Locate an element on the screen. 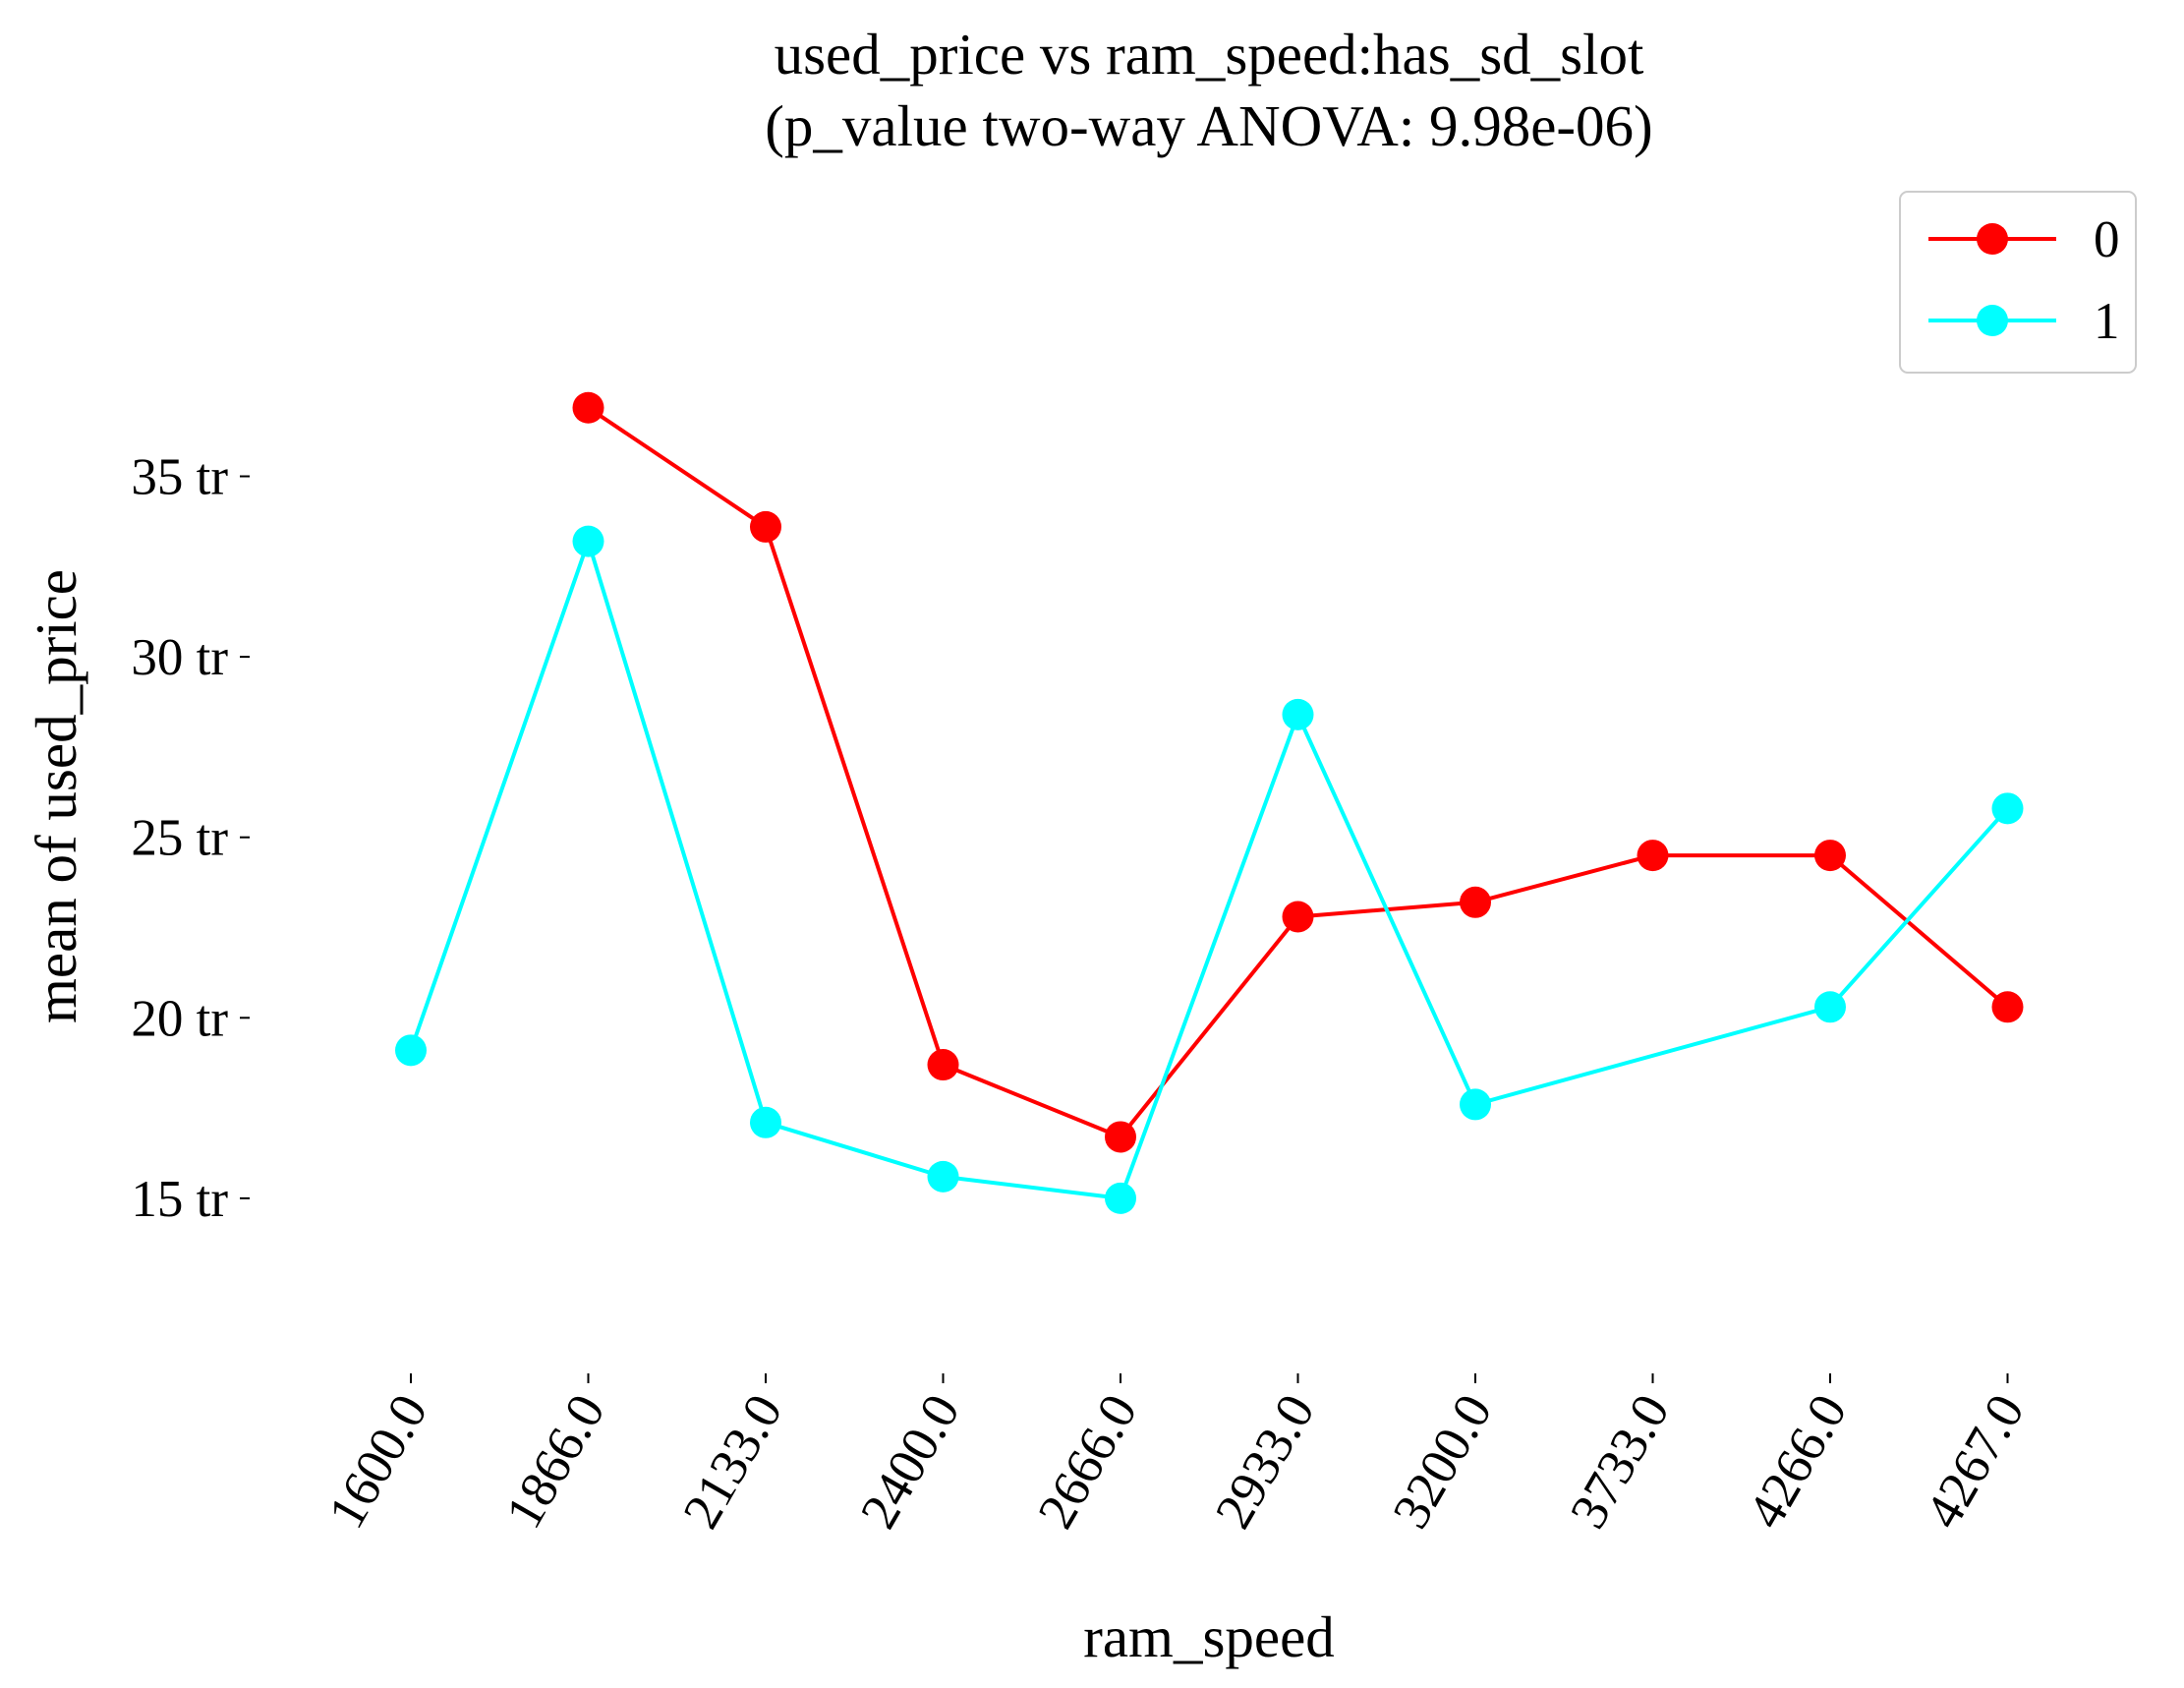  x-tick-label: 3200.0 is located at coordinates (1442, 1461).